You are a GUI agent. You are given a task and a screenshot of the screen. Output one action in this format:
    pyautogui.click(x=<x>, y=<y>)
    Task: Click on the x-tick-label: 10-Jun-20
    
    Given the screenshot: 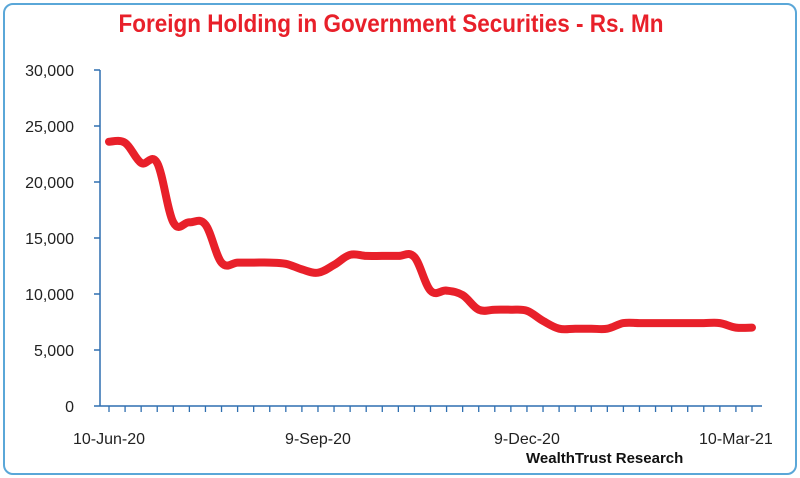 What is the action you would take?
    pyautogui.click(x=109, y=439)
    